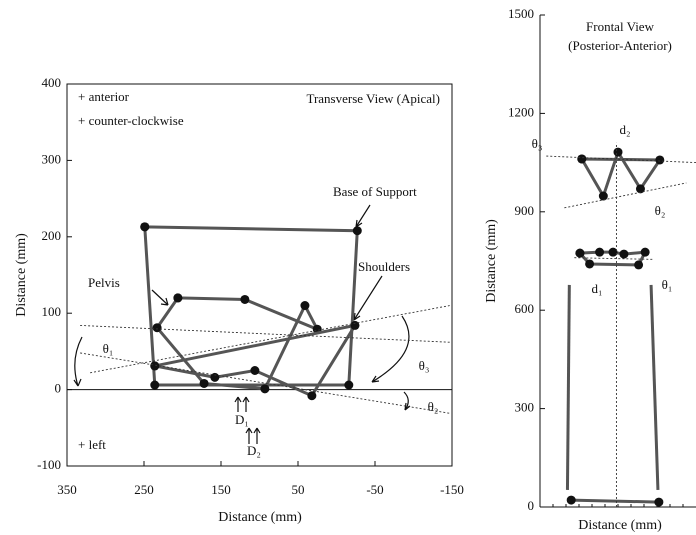 The width and height of the screenshot is (696, 535). What do you see at coordinates (521, 111) in the screenshot?
I see `y-tick-label: 1200` at bounding box center [521, 111].